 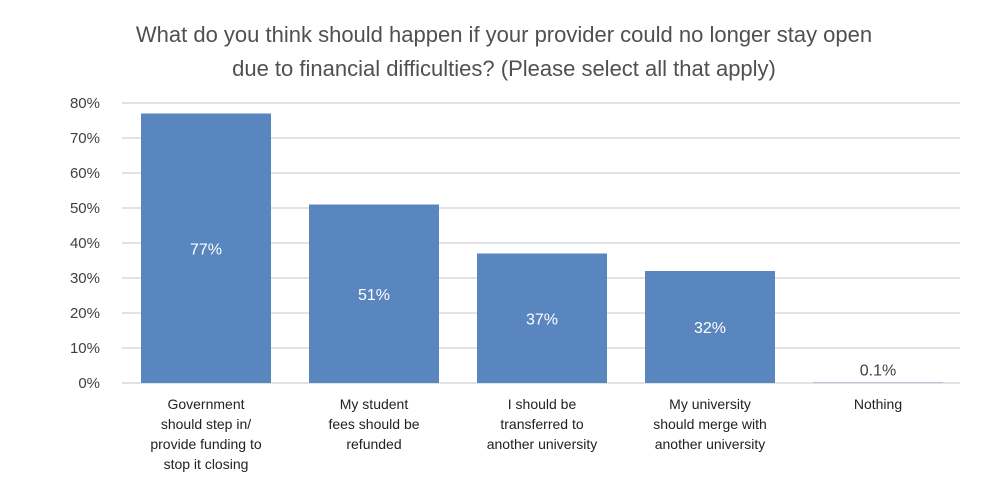 I want to click on y-tick-label: 40%, so click(x=85, y=243).